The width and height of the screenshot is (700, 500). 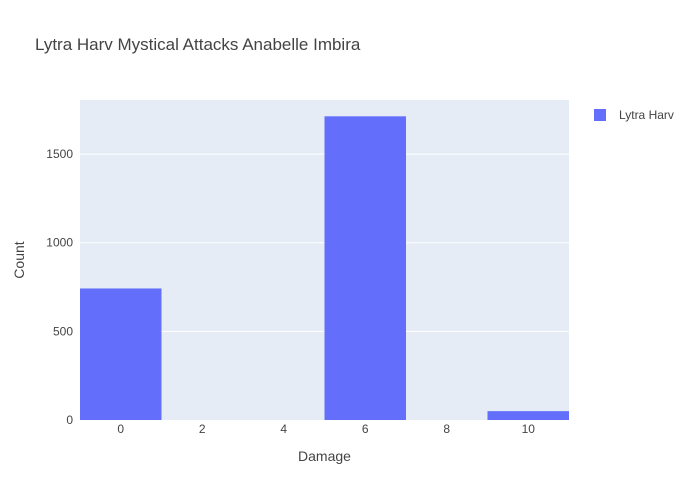 I want to click on y-tick-label: 1500, so click(x=59, y=154).